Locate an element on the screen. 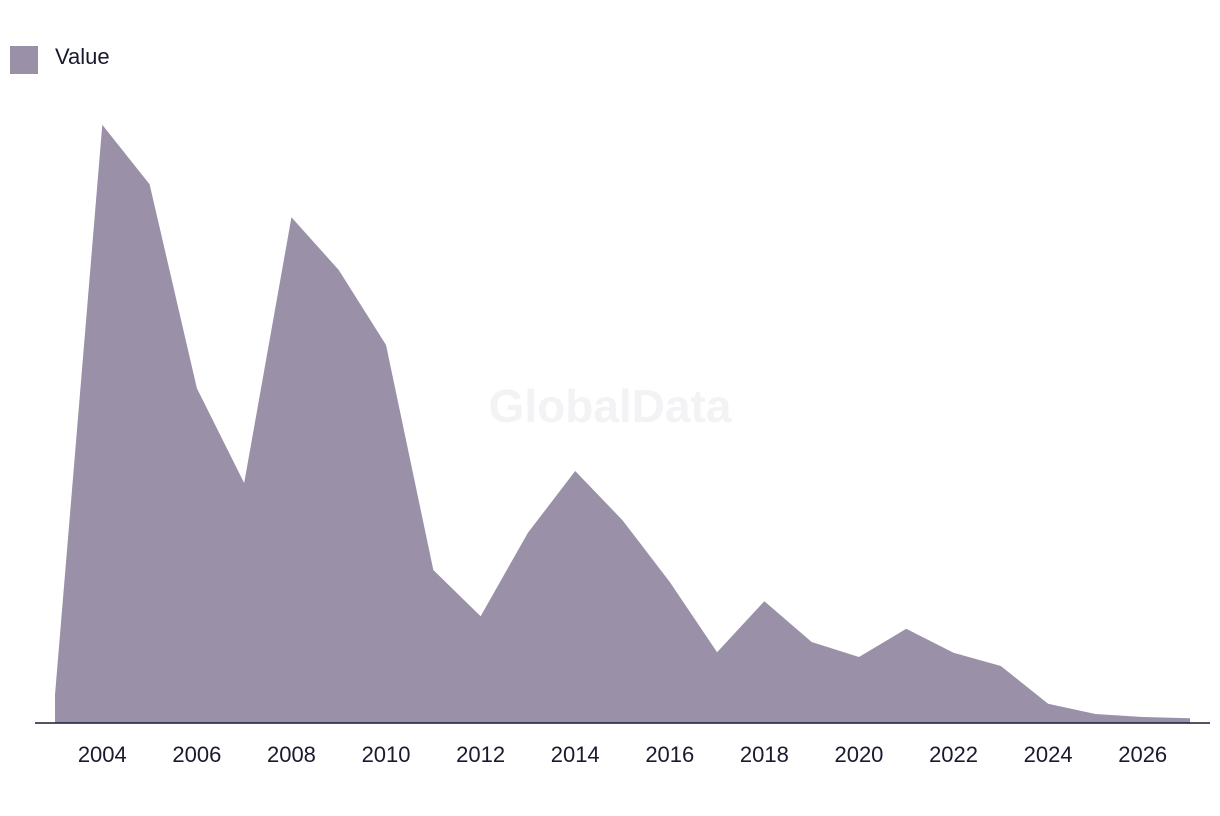 The width and height of the screenshot is (1220, 816). x-tick-label: 2014 is located at coordinates (575, 754).